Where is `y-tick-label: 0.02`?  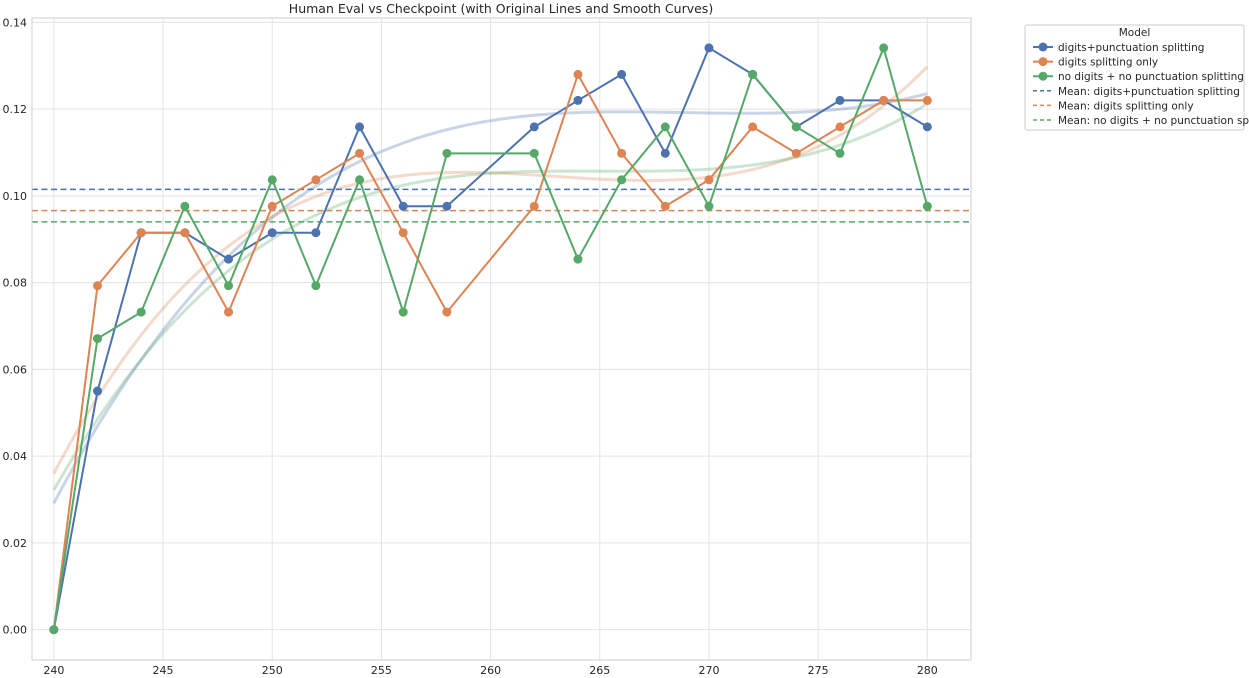 y-tick-label: 0.02 is located at coordinates (15, 543).